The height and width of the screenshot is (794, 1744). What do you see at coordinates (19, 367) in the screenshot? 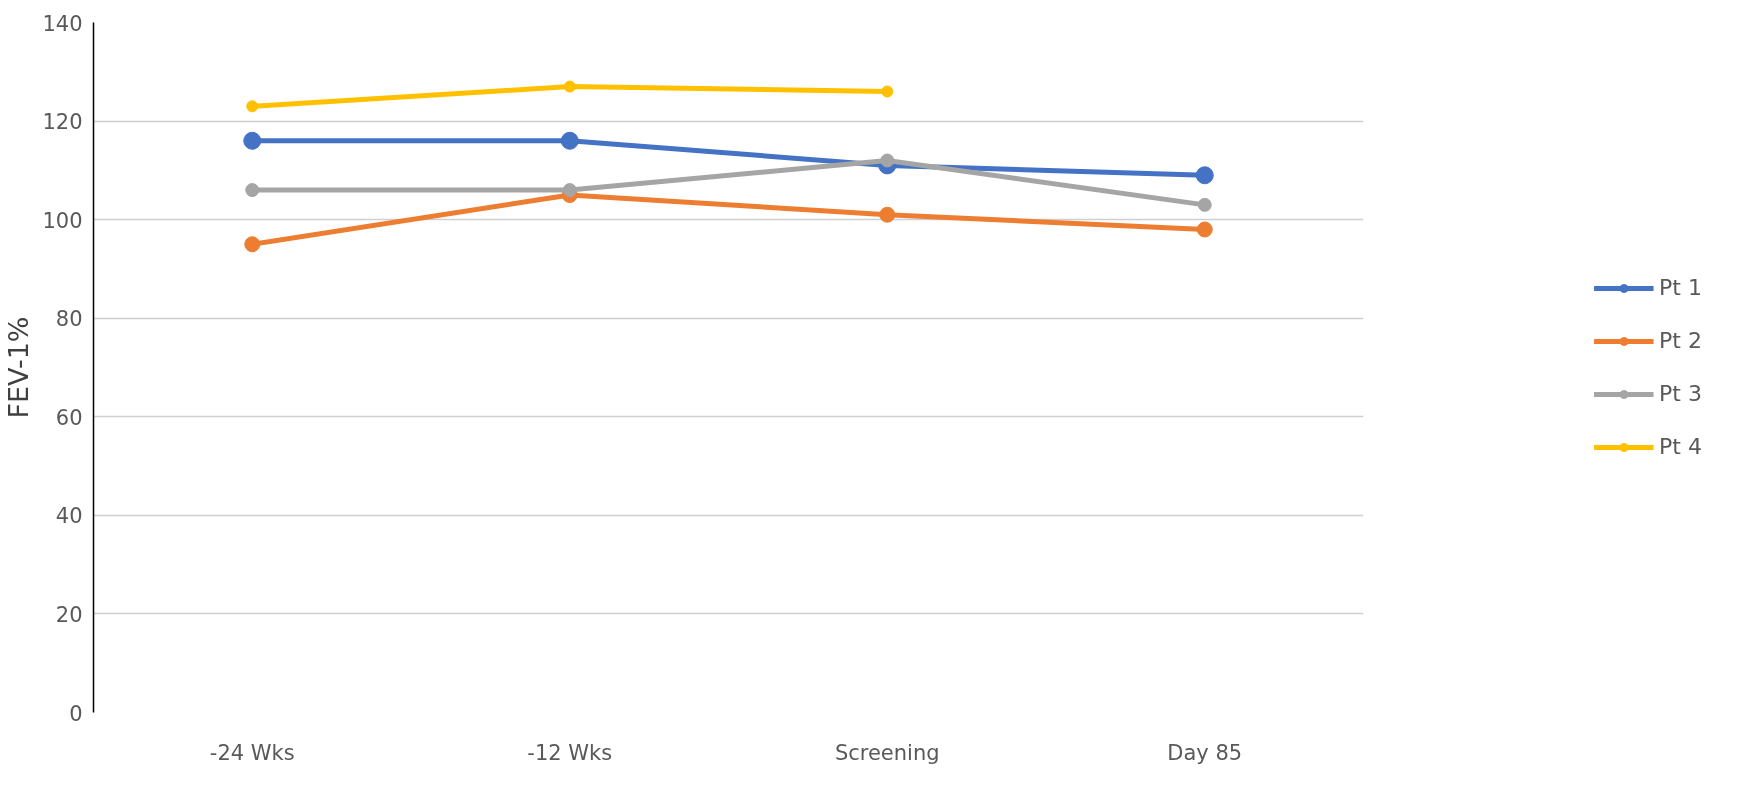
I see `y-axis-title: FEV-1%` at bounding box center [19, 367].